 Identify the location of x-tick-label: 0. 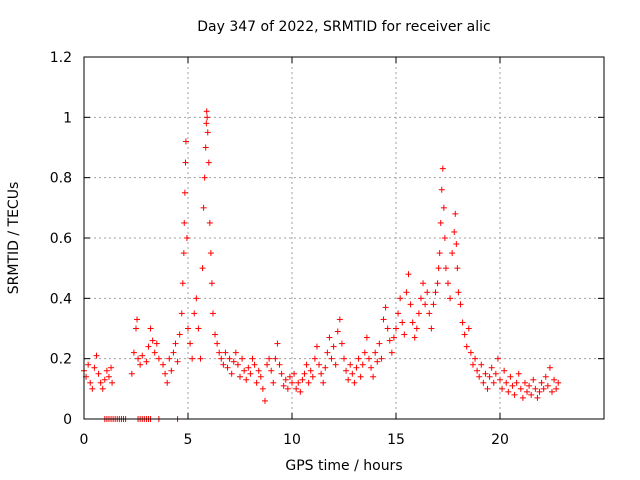
(84, 440).